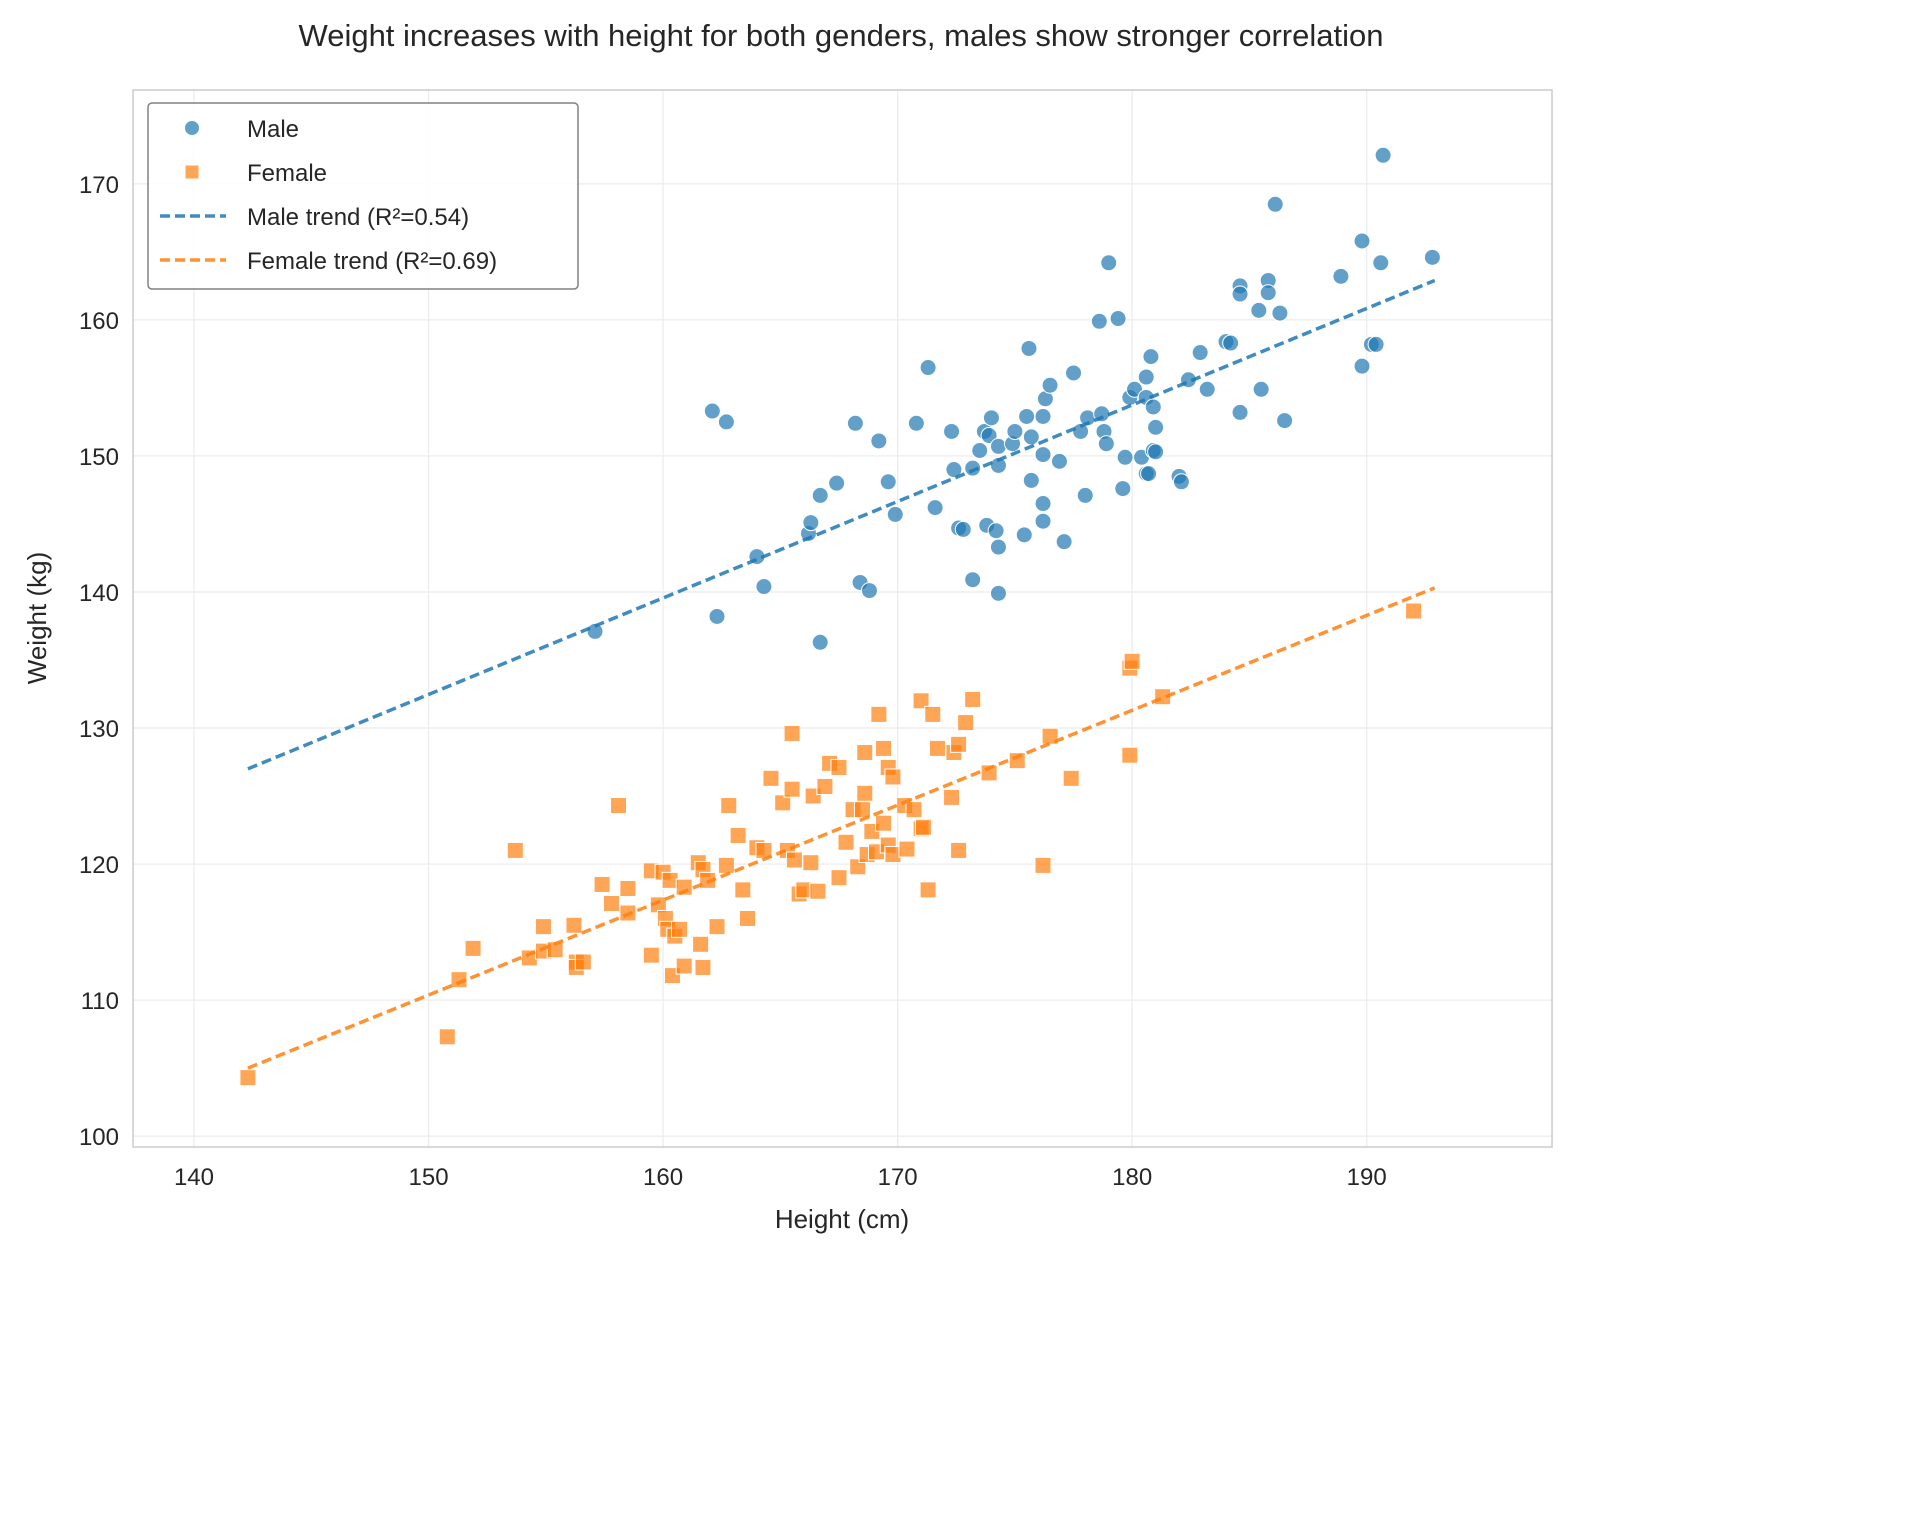 The height and width of the screenshot is (1535, 1920). Describe the element at coordinates (663, 1177) in the screenshot. I see `x-tick-label: 160` at that location.